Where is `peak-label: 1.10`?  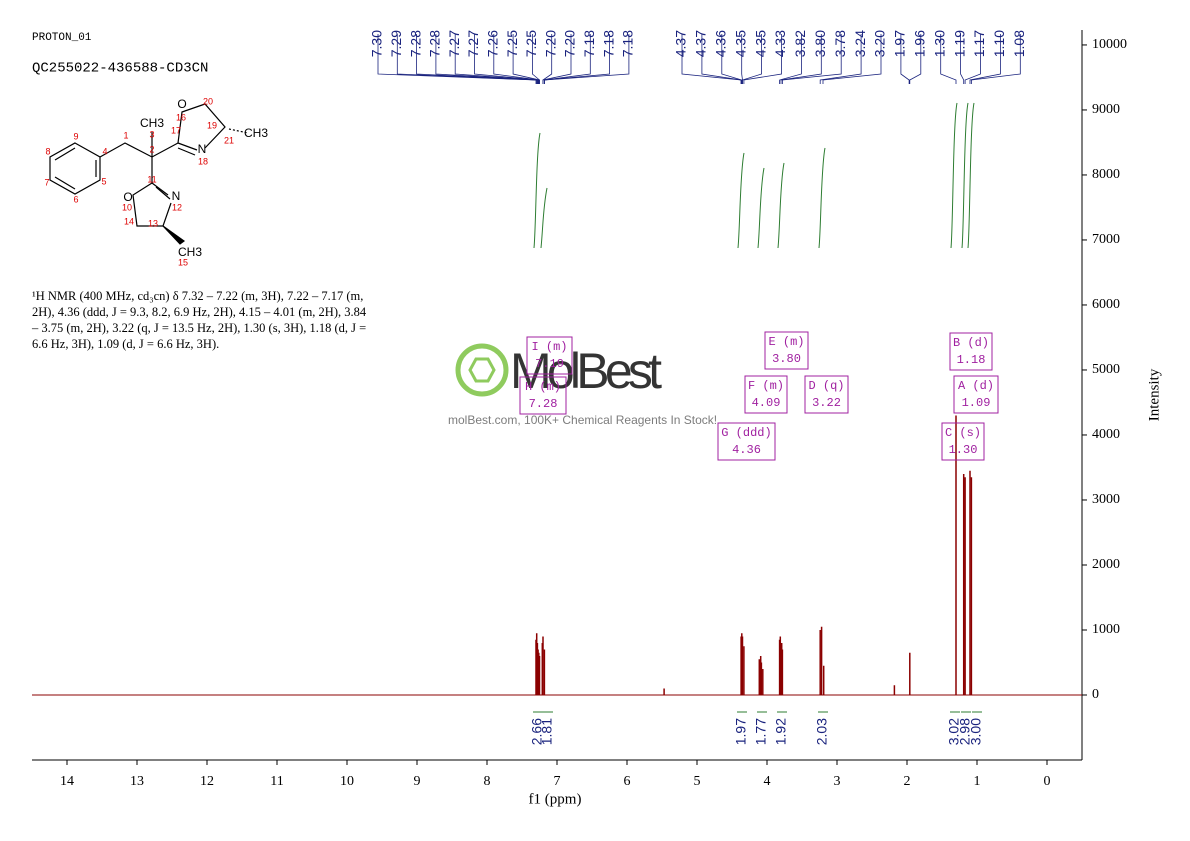 peak-label: 1.10 is located at coordinates (999, 43).